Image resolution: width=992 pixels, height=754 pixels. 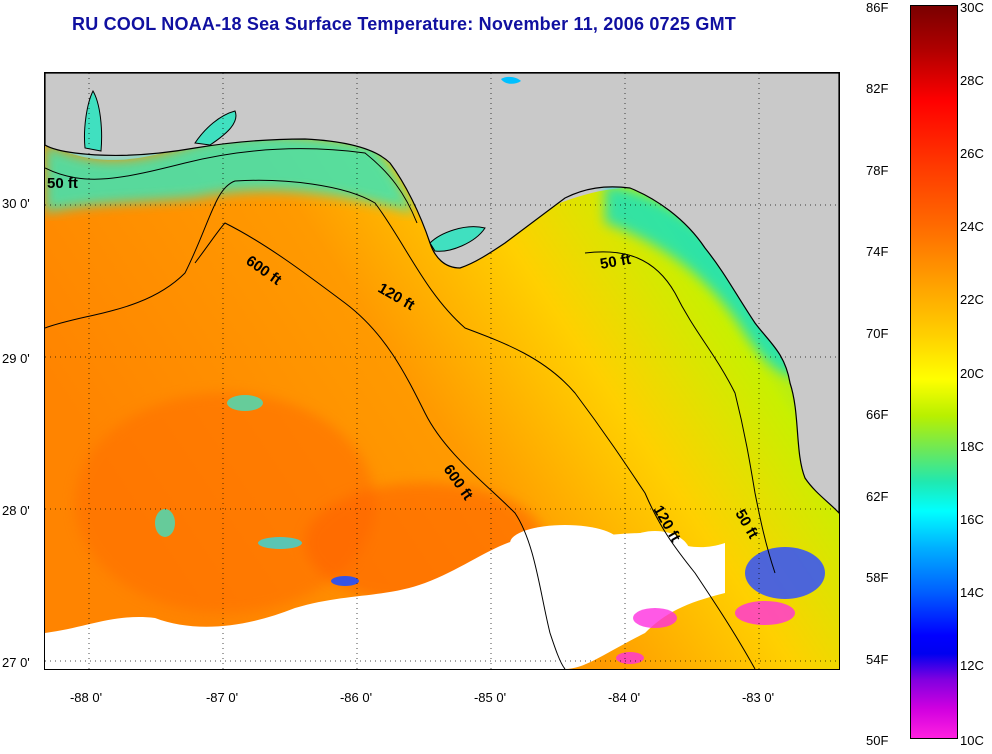 What do you see at coordinates (877, 7) in the screenshot?
I see `colorbar-f-label: 86F` at bounding box center [877, 7].